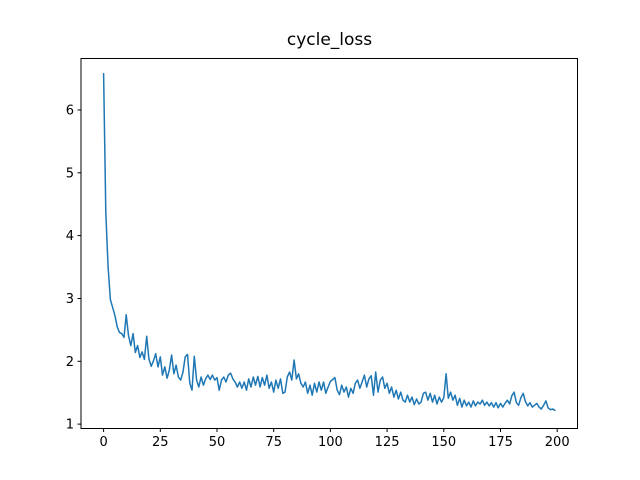 This screenshot has width=640, height=480. Describe the element at coordinates (70, 236) in the screenshot. I see `y-tick-label: 4` at that location.